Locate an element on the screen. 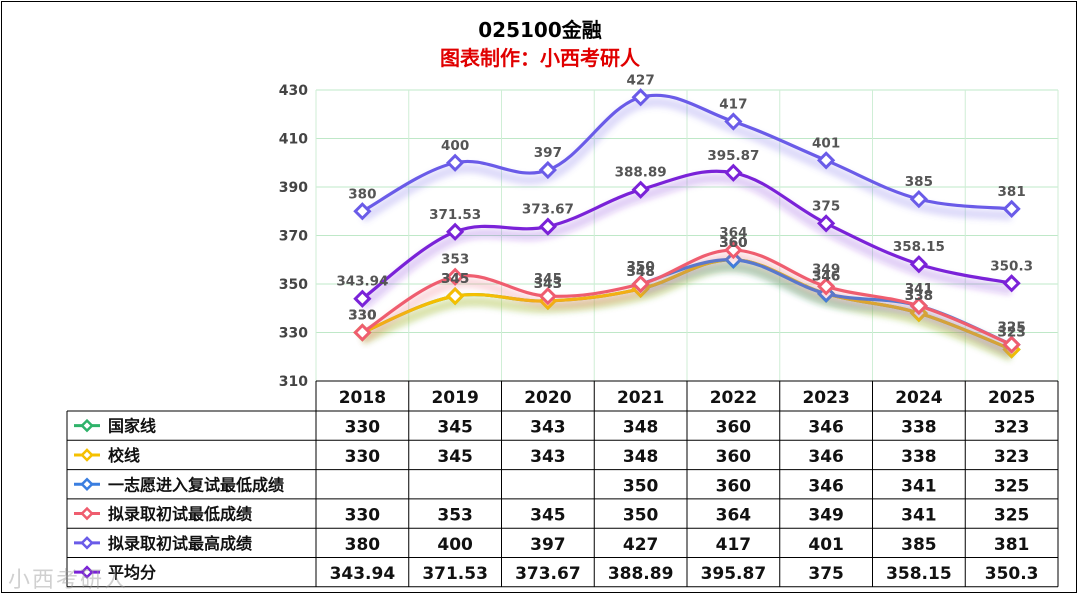 This screenshot has height=596, width=1080. data-label: 401 is located at coordinates (826, 143).